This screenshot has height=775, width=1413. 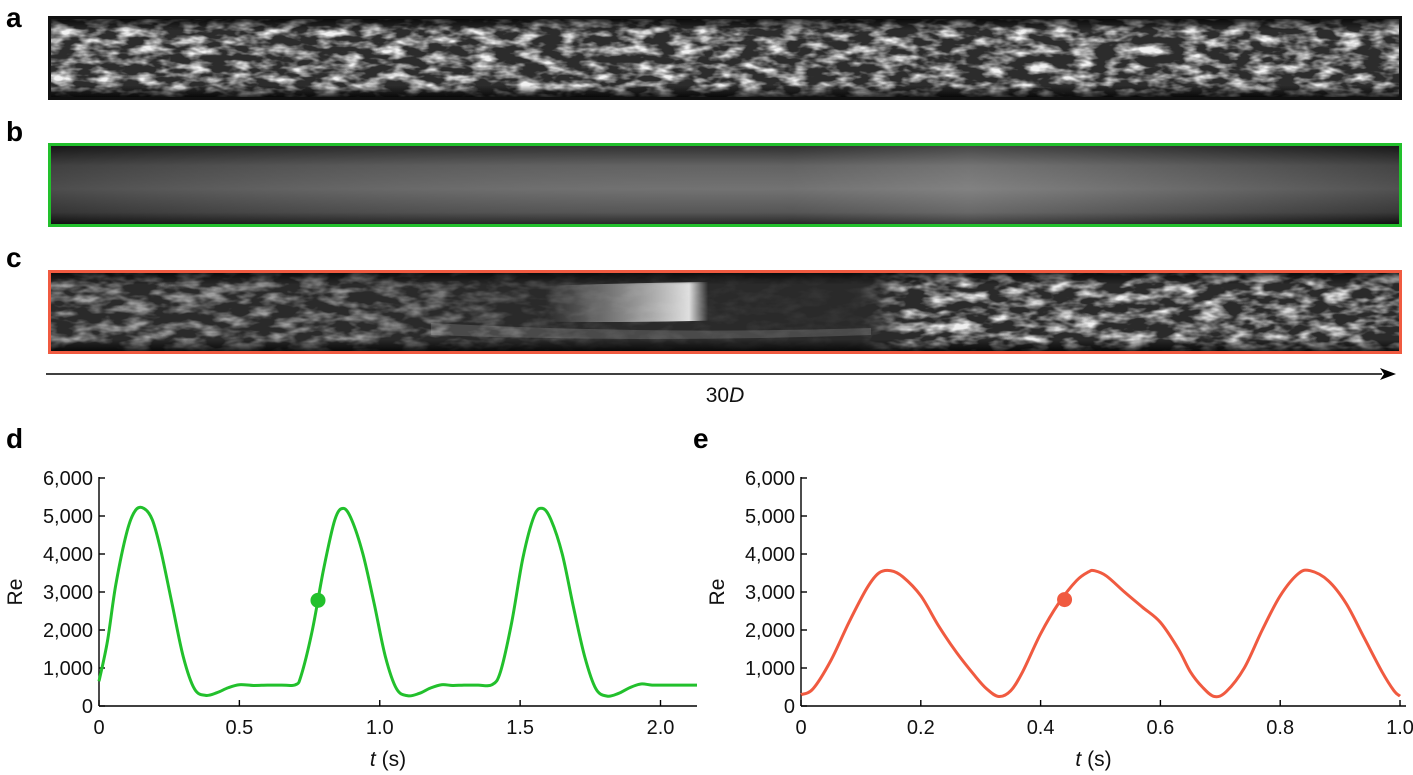 What do you see at coordinates (1160, 728) in the screenshot?
I see `x-tick-label: 0.6` at bounding box center [1160, 728].